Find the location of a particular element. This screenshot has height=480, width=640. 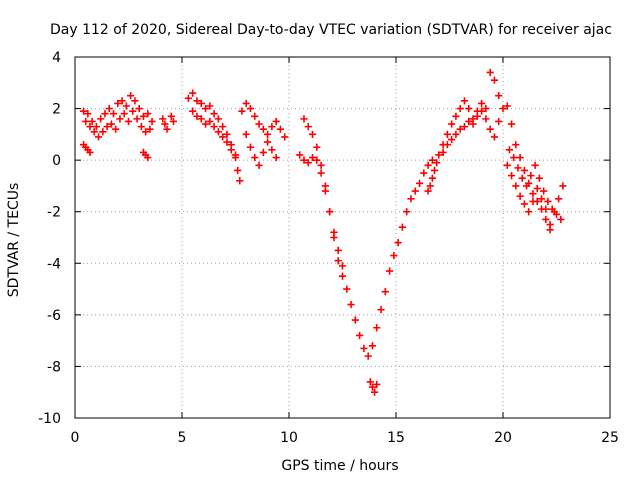

y-tick-label: 4 is located at coordinates (56, 58).